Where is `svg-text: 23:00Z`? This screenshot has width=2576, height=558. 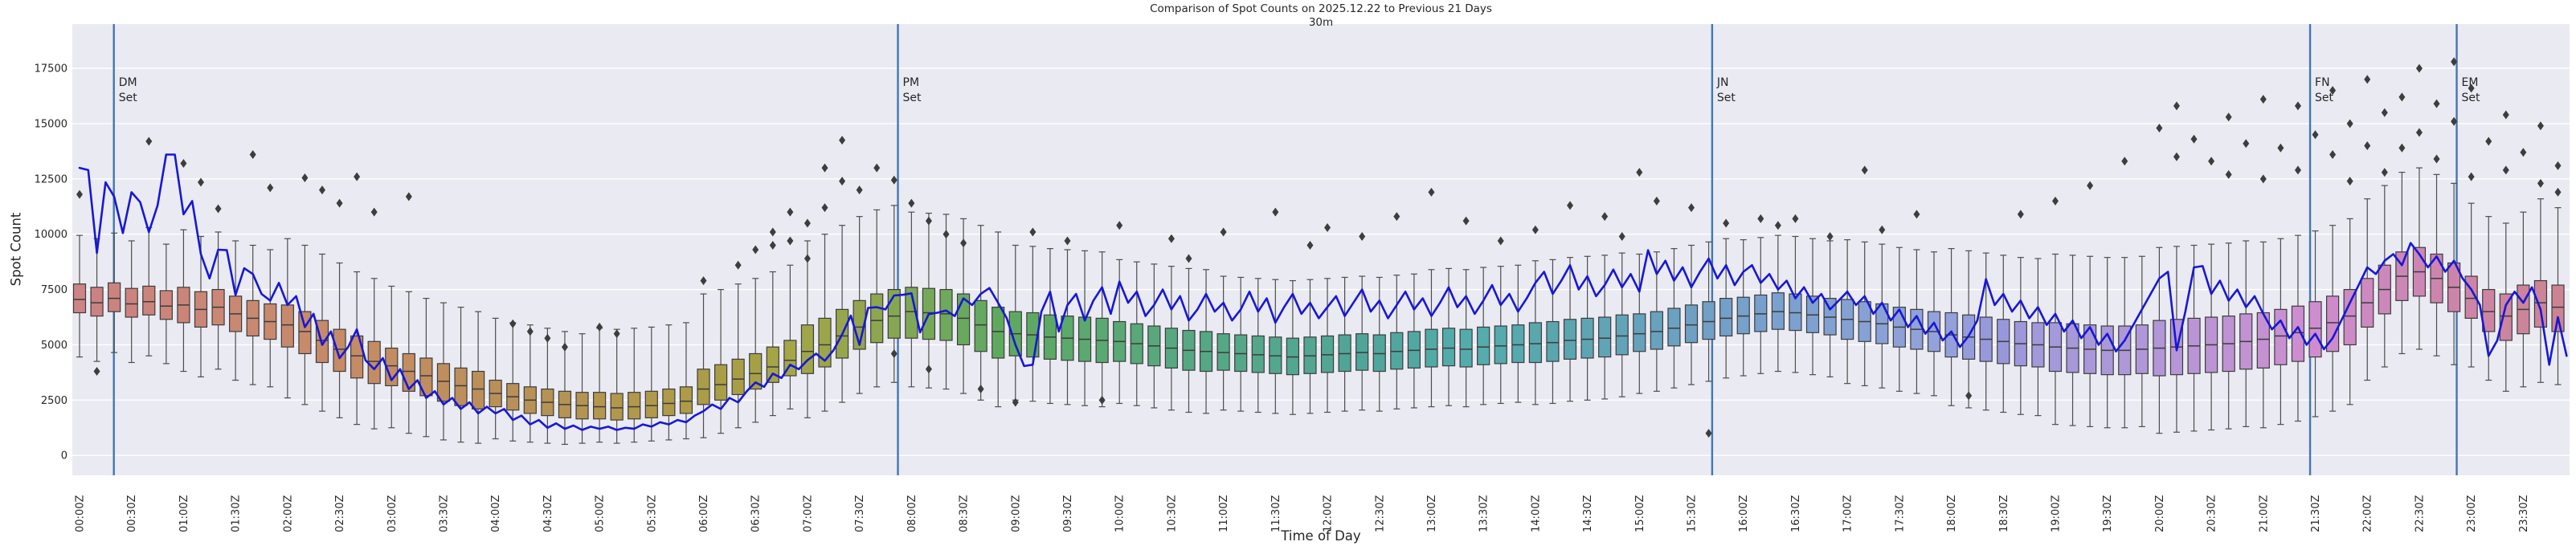
svg-text: 23:00Z is located at coordinates (2472, 513).